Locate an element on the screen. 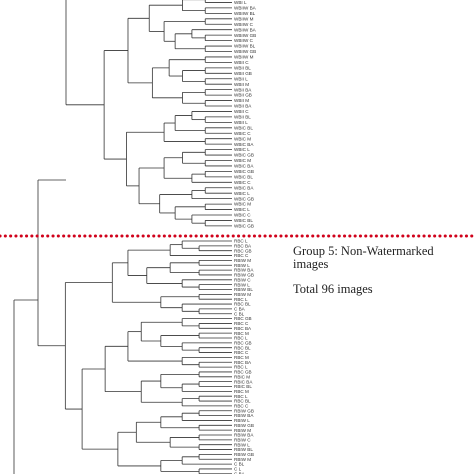 The height and width of the screenshot is (474, 474). leaf-label: RBIC BL is located at coordinates (243, 386).